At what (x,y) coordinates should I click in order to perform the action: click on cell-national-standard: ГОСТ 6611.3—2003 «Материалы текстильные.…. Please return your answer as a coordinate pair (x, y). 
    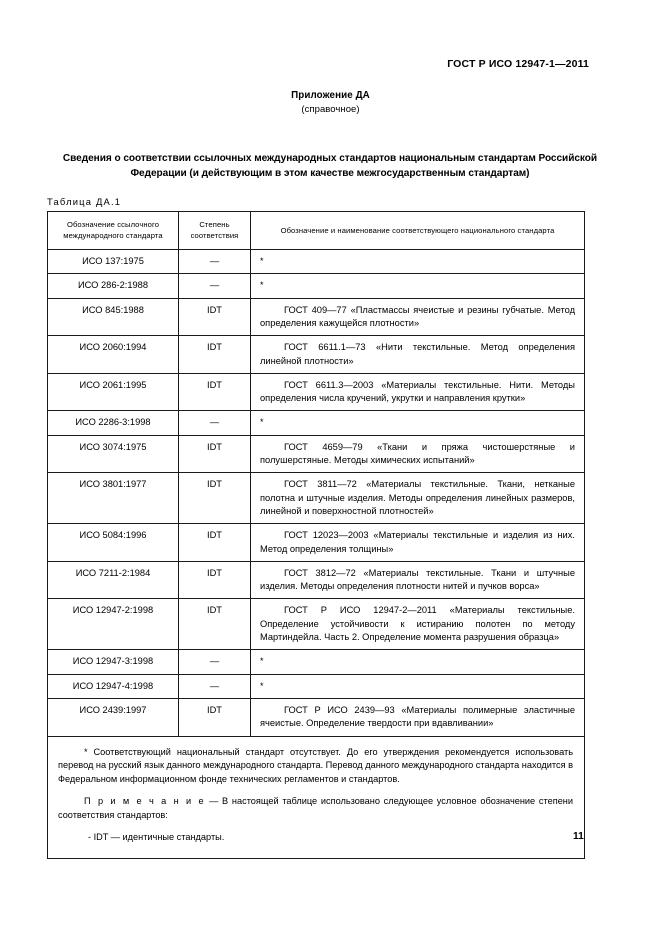
    Looking at the image, I should click on (417, 392).